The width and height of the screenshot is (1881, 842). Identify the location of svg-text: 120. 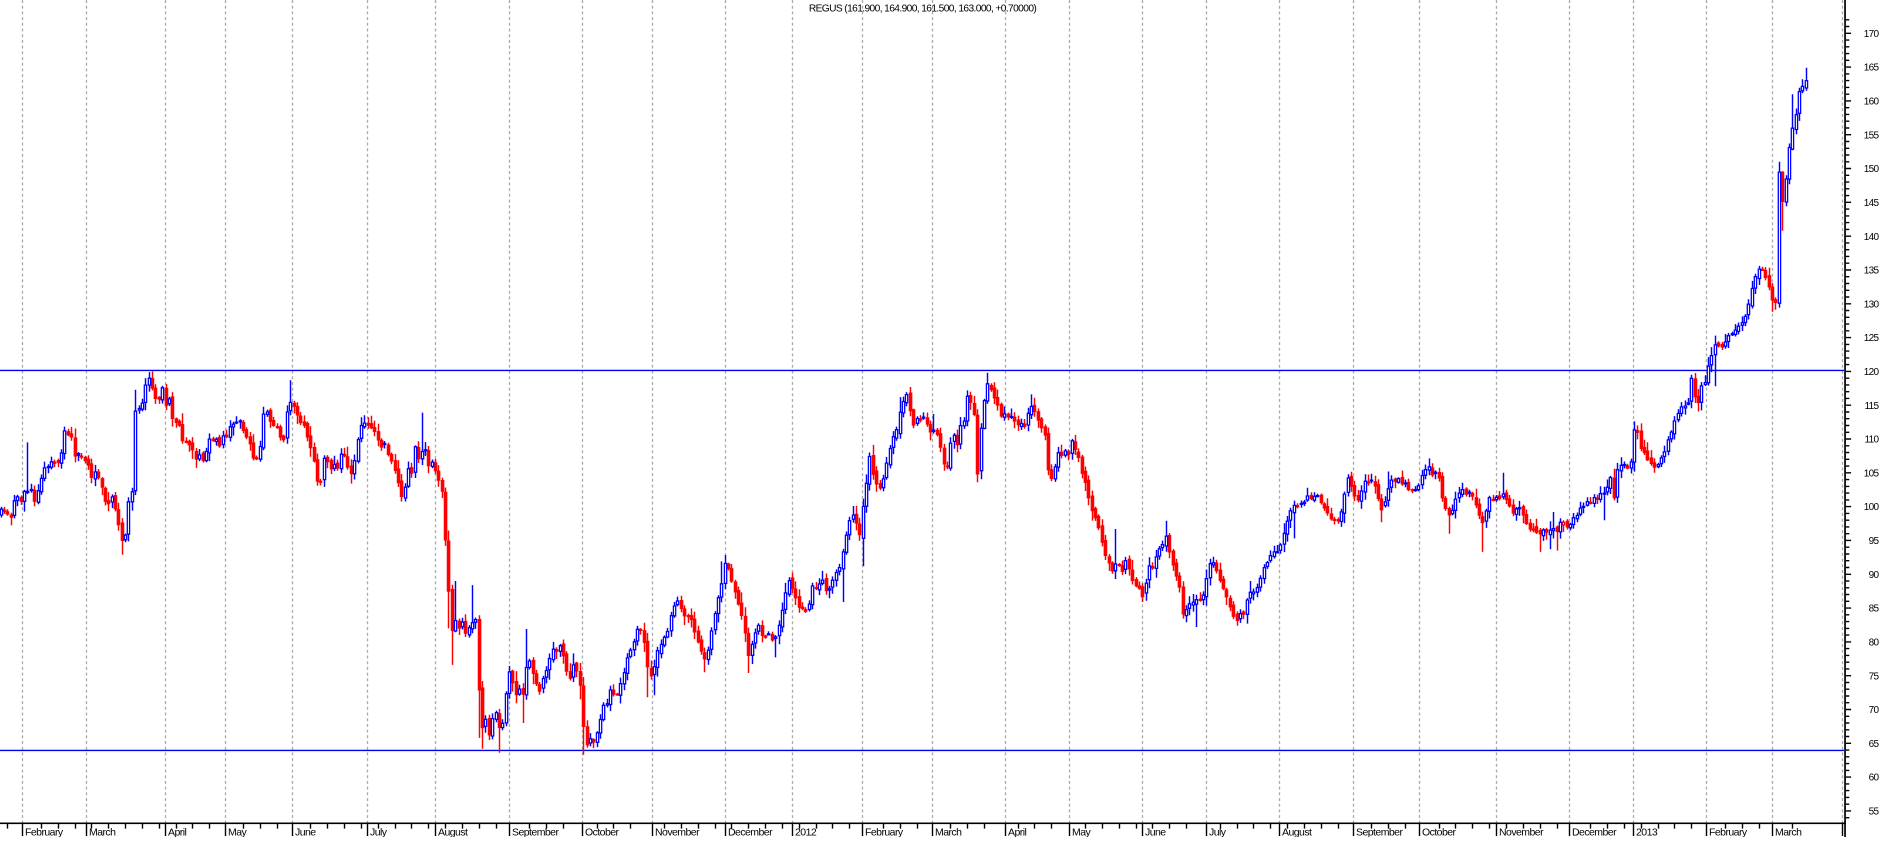
(1872, 372).